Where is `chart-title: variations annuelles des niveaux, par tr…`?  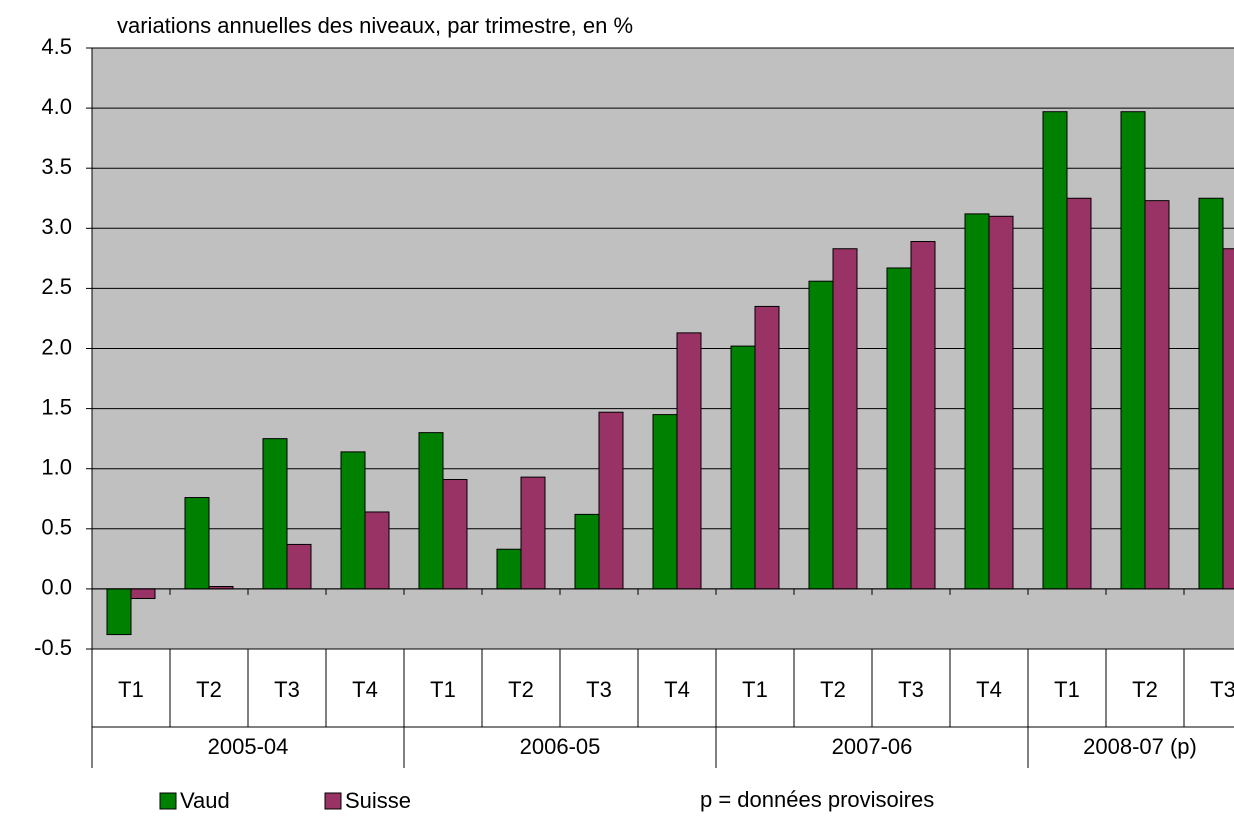 chart-title: variations annuelles des niveaux, par tr… is located at coordinates (375, 25).